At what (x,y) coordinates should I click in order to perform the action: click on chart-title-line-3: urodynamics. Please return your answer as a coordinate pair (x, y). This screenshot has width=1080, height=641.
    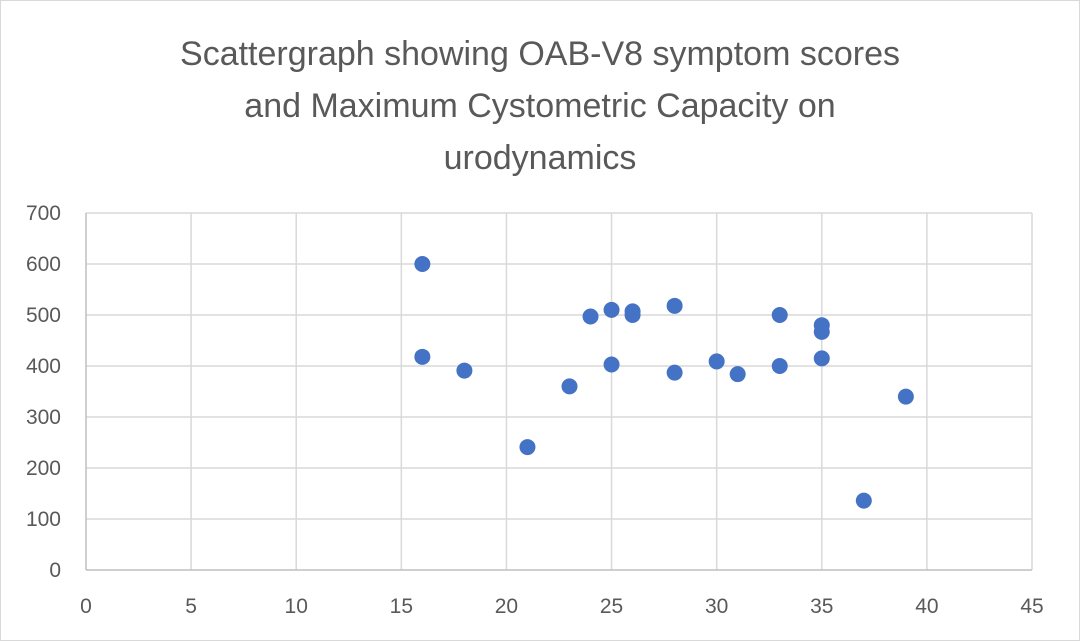
    Looking at the image, I should click on (540, 158).